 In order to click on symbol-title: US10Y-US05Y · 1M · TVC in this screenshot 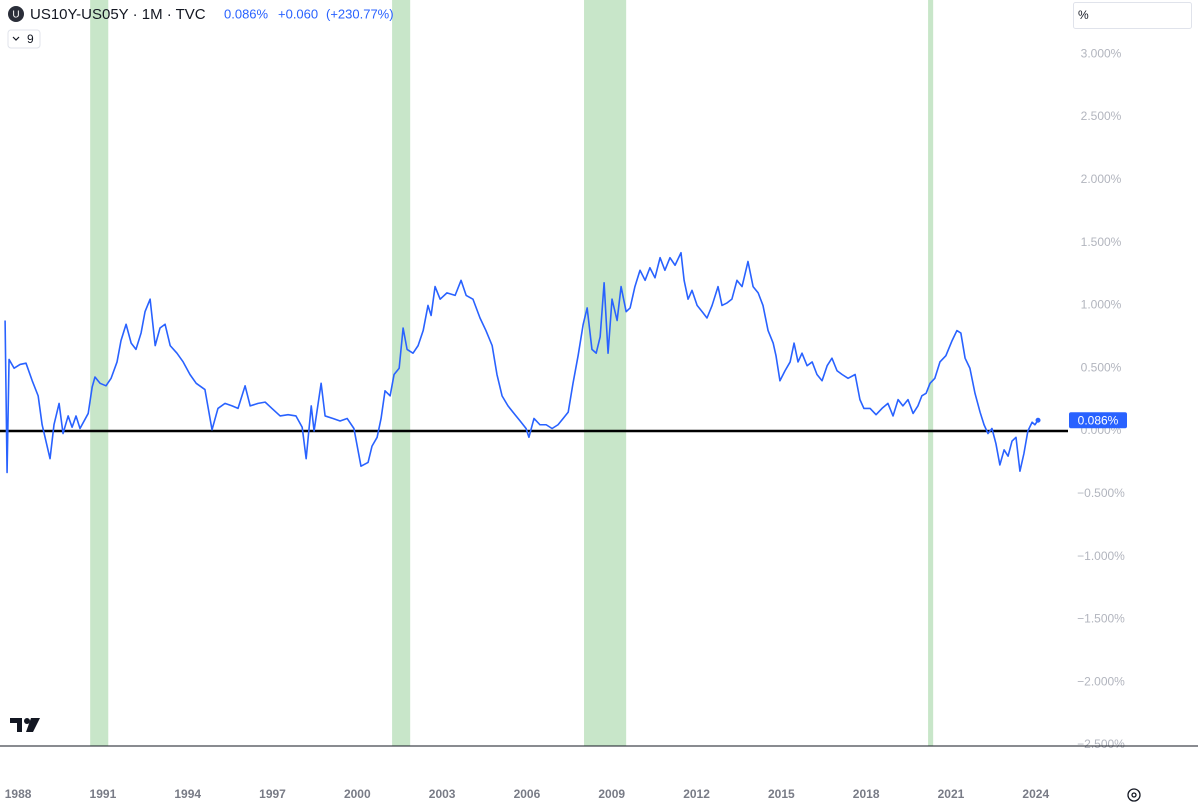, I will do `click(118, 14)`.